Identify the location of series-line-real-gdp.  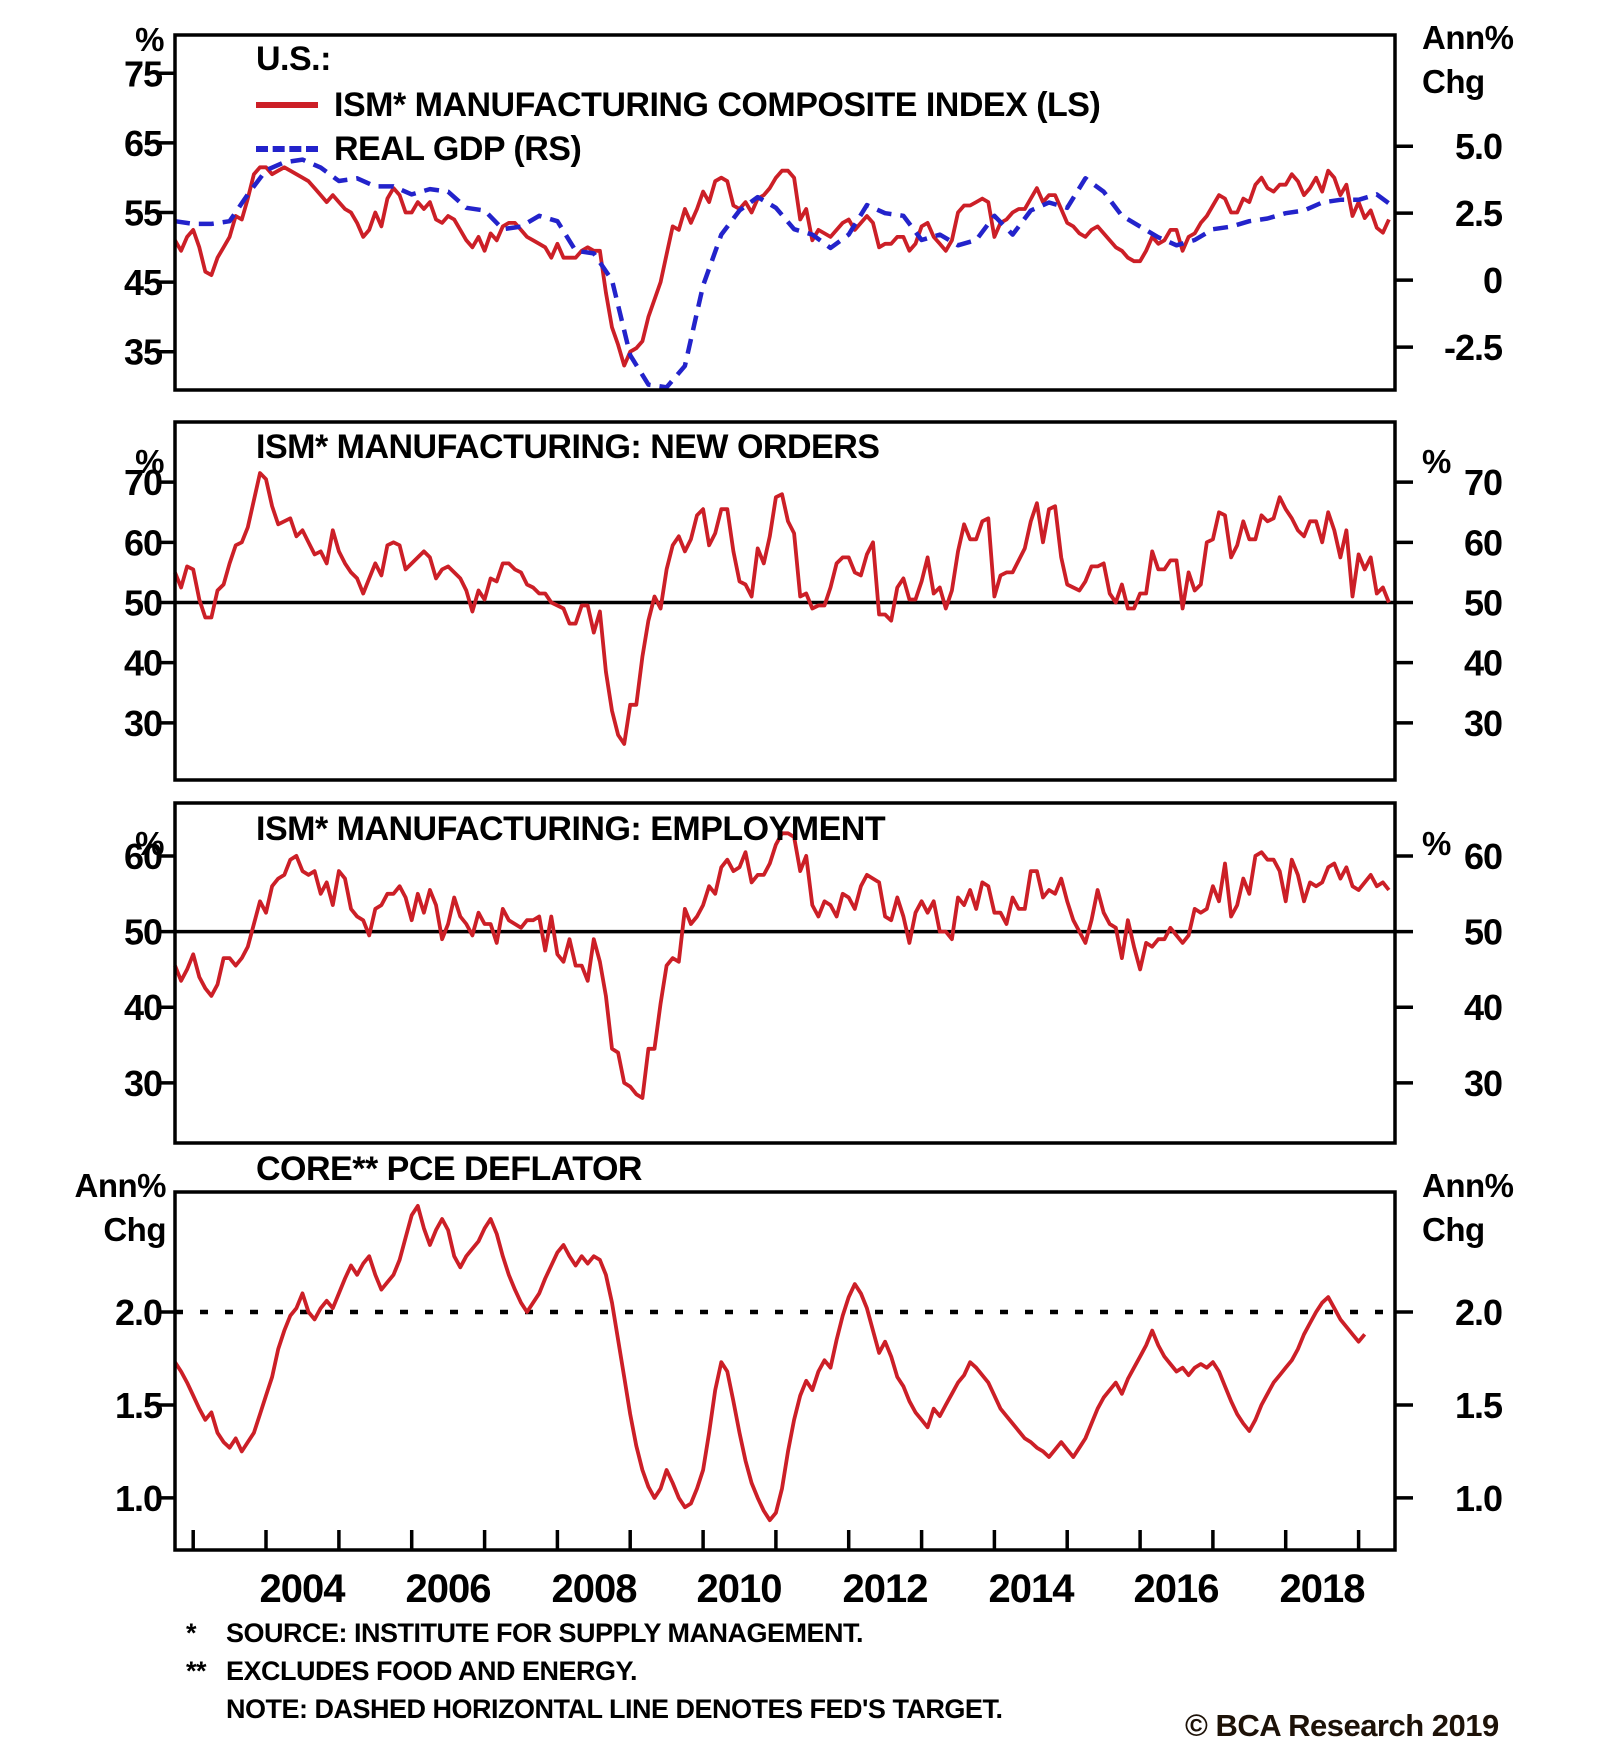
(785, 273).